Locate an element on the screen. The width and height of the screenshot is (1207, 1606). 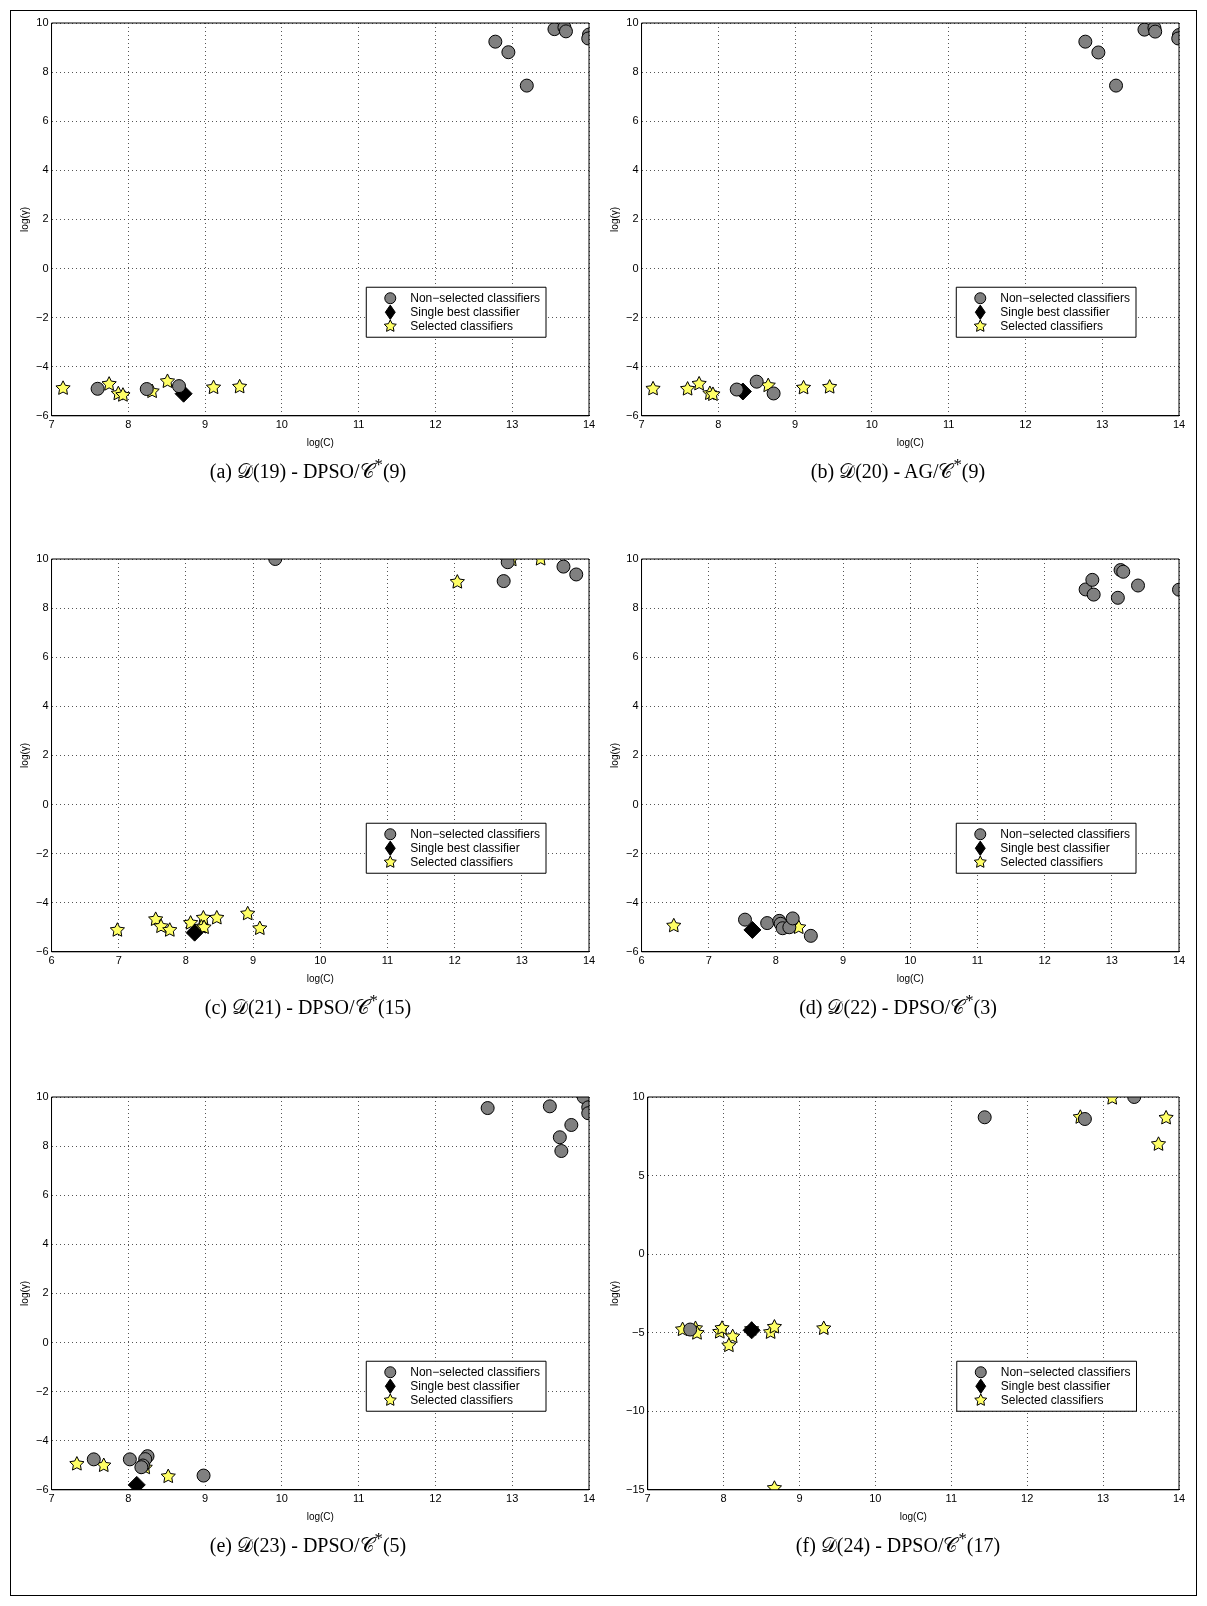
text: (a) 𝒟(19) - DPSO/𝒞$^{*}$(9) is located at coordinates (308, 469).